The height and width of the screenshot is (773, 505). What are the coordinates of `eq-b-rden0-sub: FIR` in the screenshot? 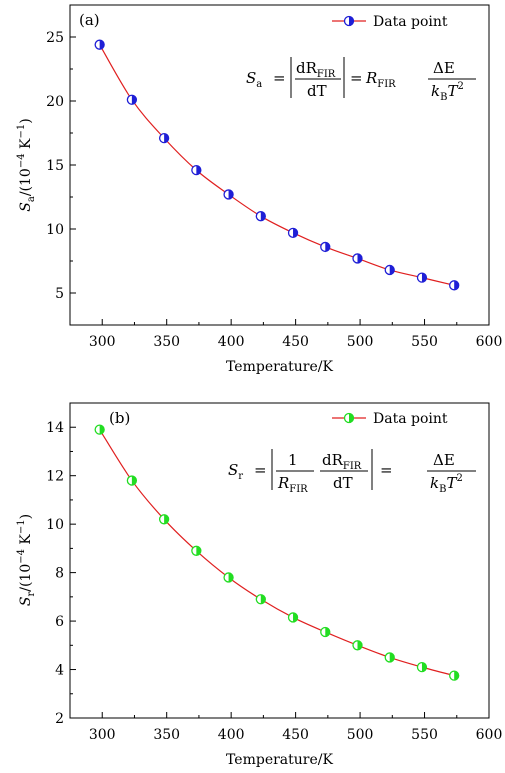 It's located at (298, 489).